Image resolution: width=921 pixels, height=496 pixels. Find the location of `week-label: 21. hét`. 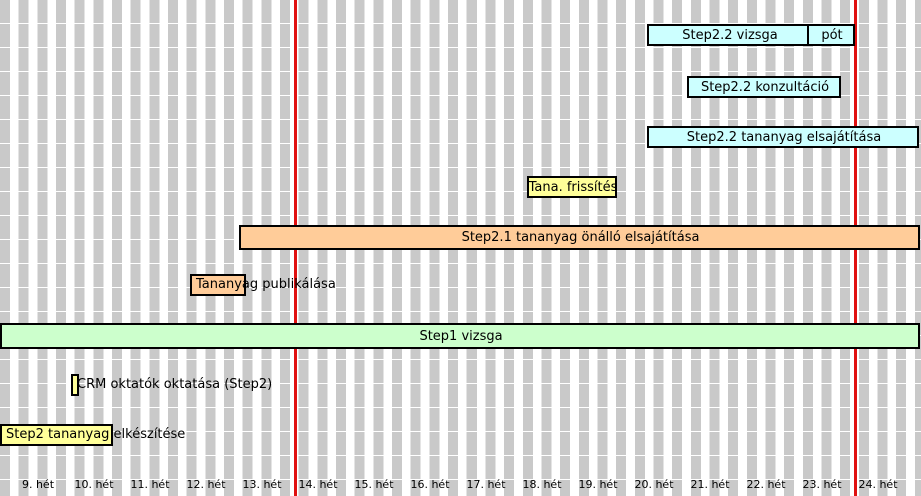

week-label: 21. hét is located at coordinates (710, 484).